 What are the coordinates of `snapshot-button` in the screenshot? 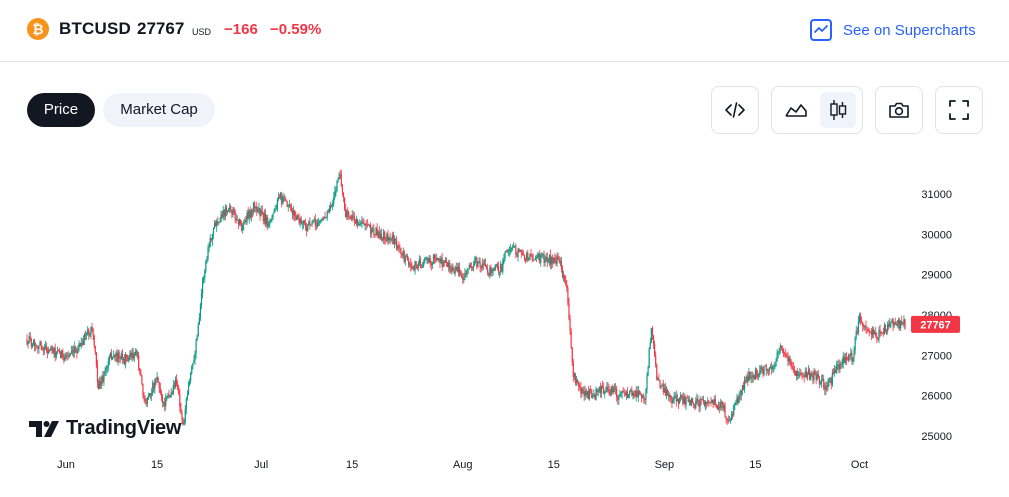 It's located at (899, 110).